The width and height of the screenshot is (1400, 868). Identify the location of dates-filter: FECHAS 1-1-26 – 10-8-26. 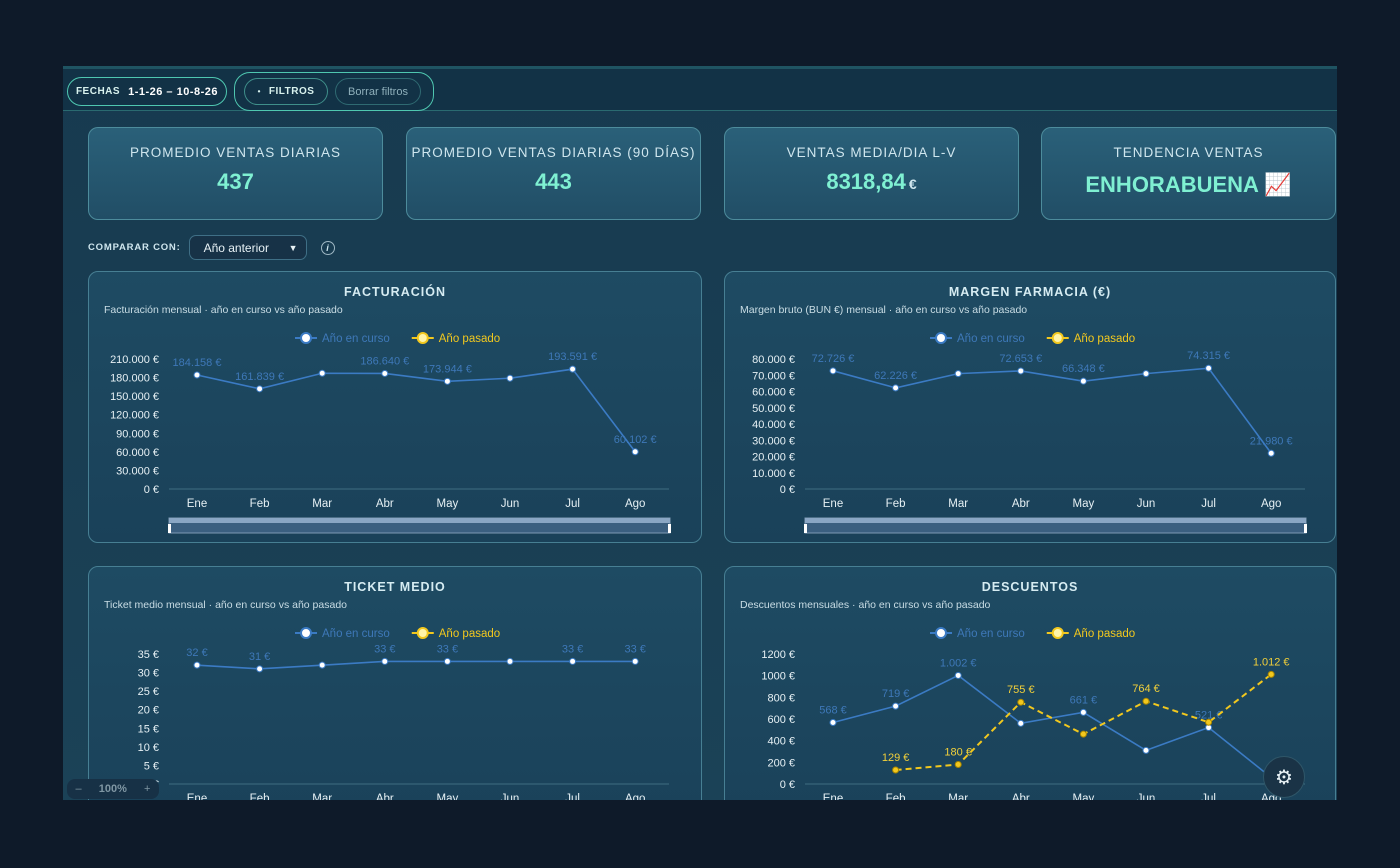
(147, 91).